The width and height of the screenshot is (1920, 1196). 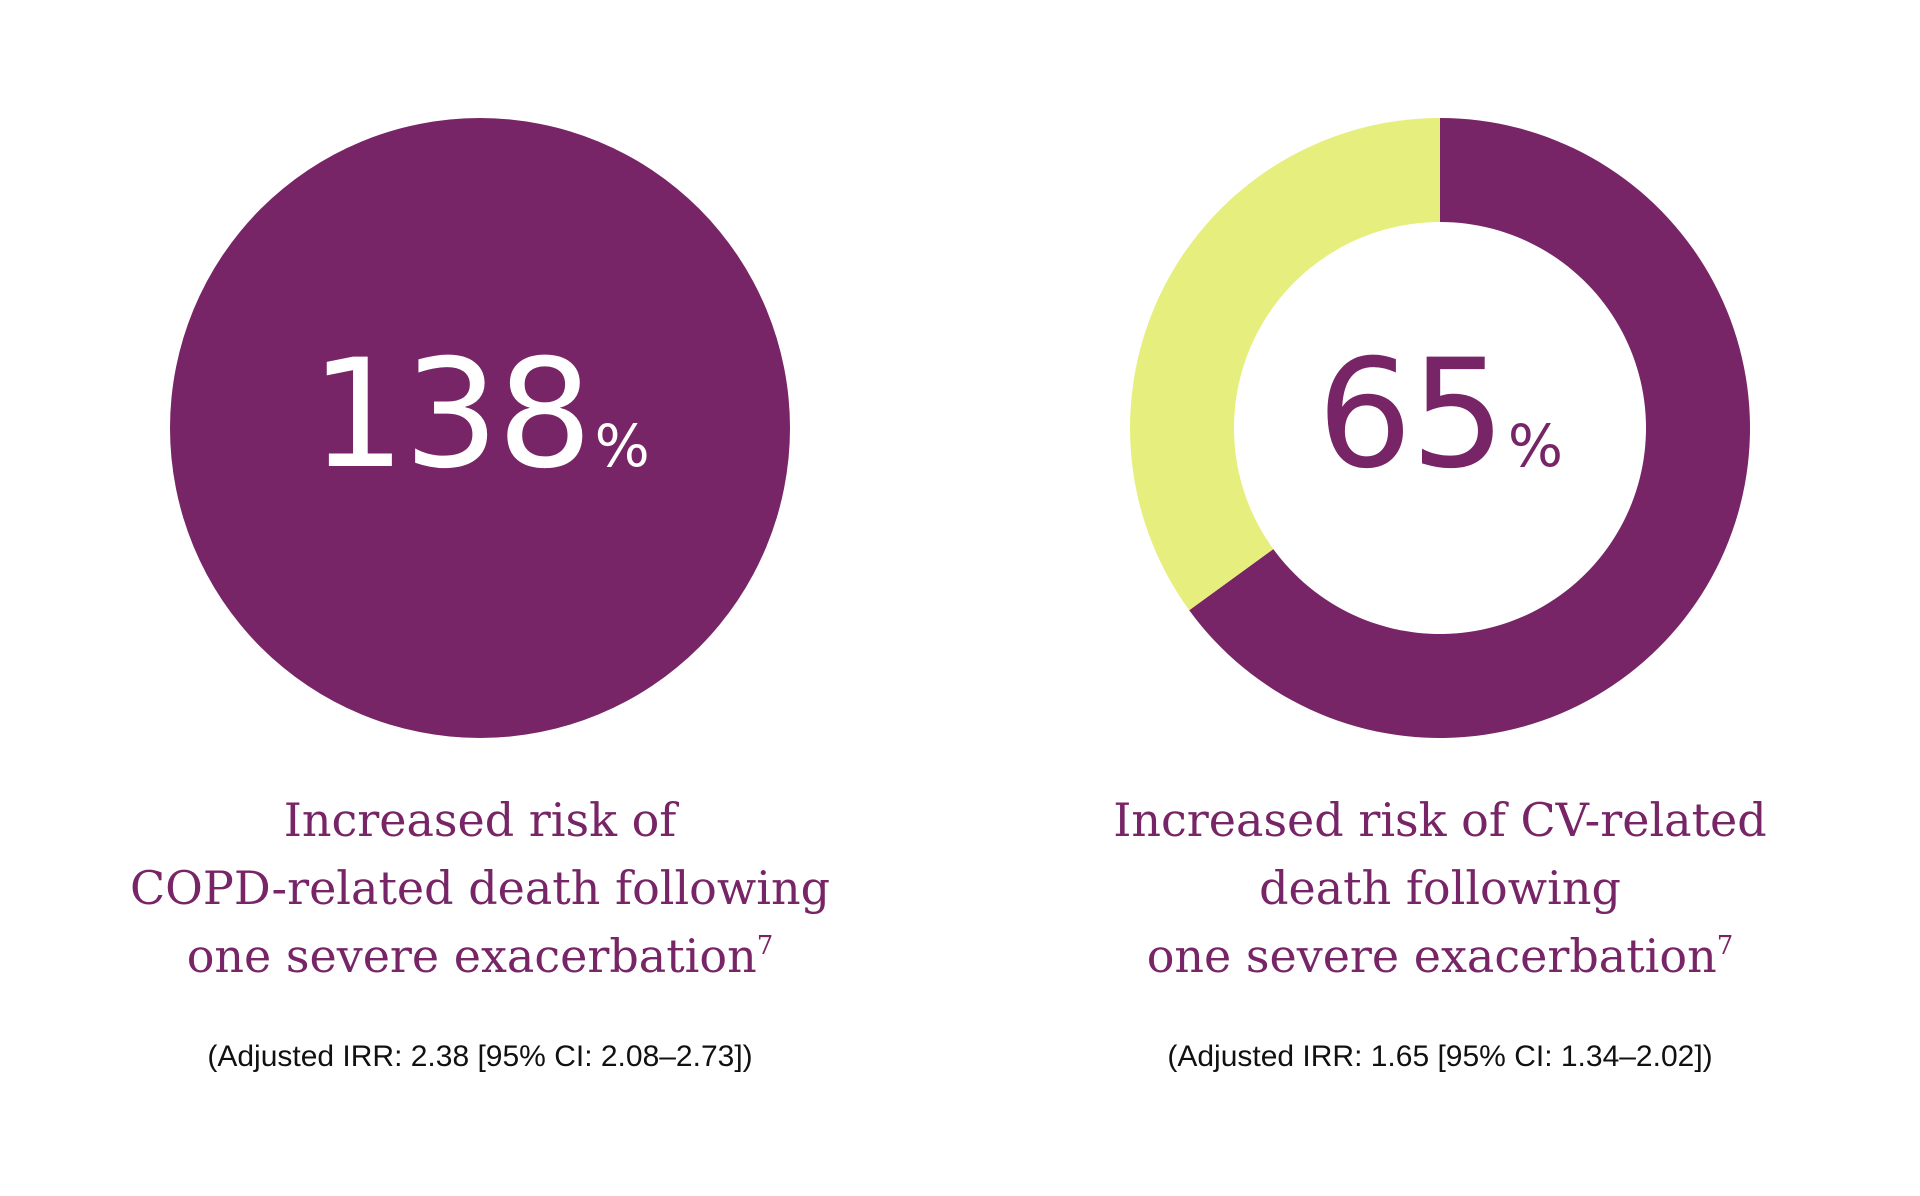 What do you see at coordinates (480, 820) in the screenshot?
I see `copd-caption-line-1: Increased risk of` at bounding box center [480, 820].